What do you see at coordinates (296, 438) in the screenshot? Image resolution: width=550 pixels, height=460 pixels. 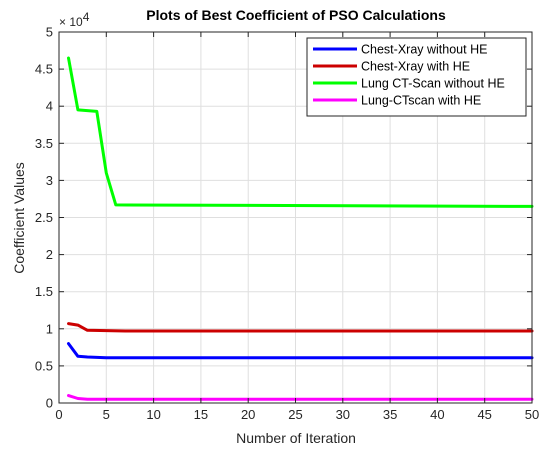 I see `x-axis-label: Number of Iteration` at bounding box center [296, 438].